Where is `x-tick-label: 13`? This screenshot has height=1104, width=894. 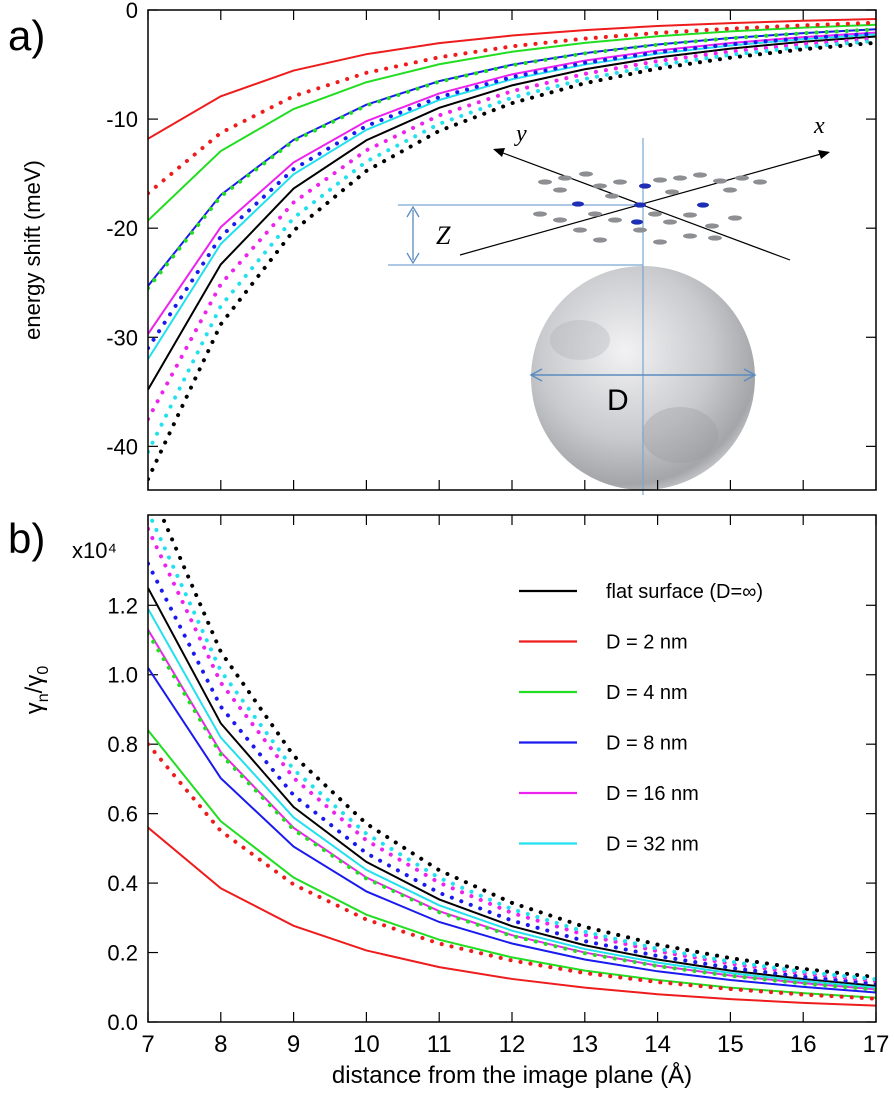
x-tick-label: 13 is located at coordinates (584, 1044).